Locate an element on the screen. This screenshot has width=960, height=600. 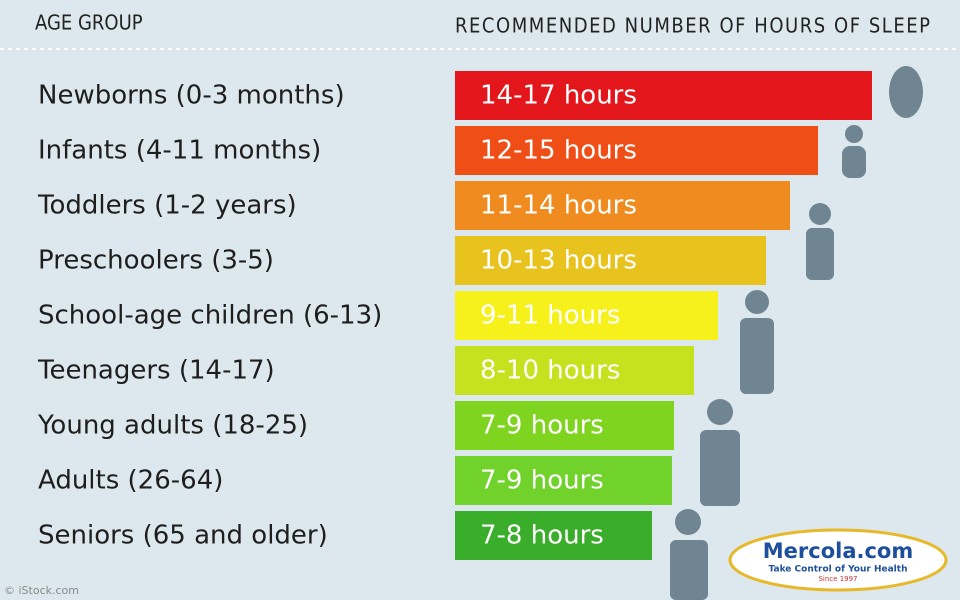
age-group: Toddlers (1-2 years) is located at coordinates (167, 206).